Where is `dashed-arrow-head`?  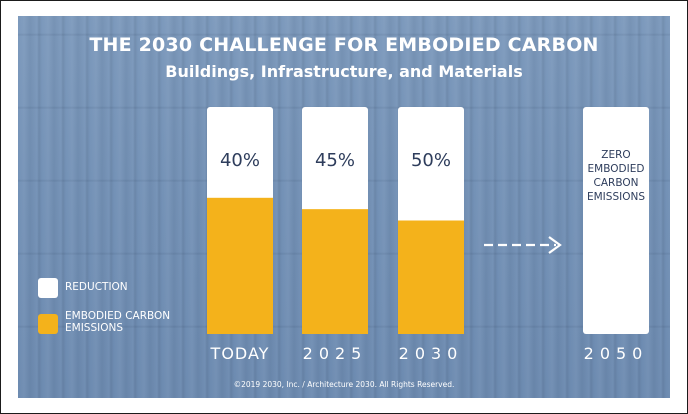 dashed-arrow-head is located at coordinates (555, 245).